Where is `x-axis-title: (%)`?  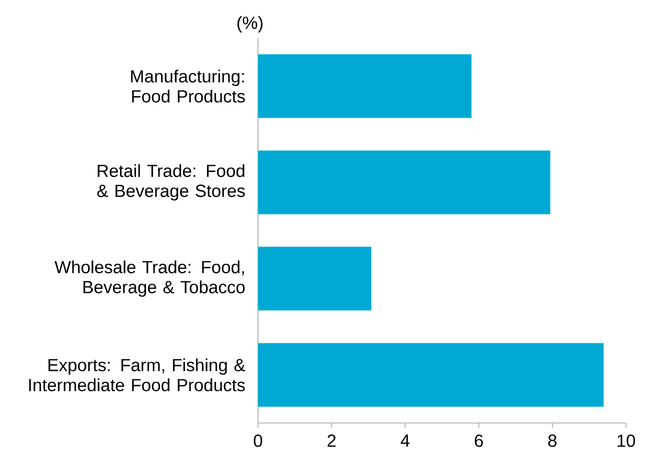 x-axis-title: (%) is located at coordinates (250, 24).